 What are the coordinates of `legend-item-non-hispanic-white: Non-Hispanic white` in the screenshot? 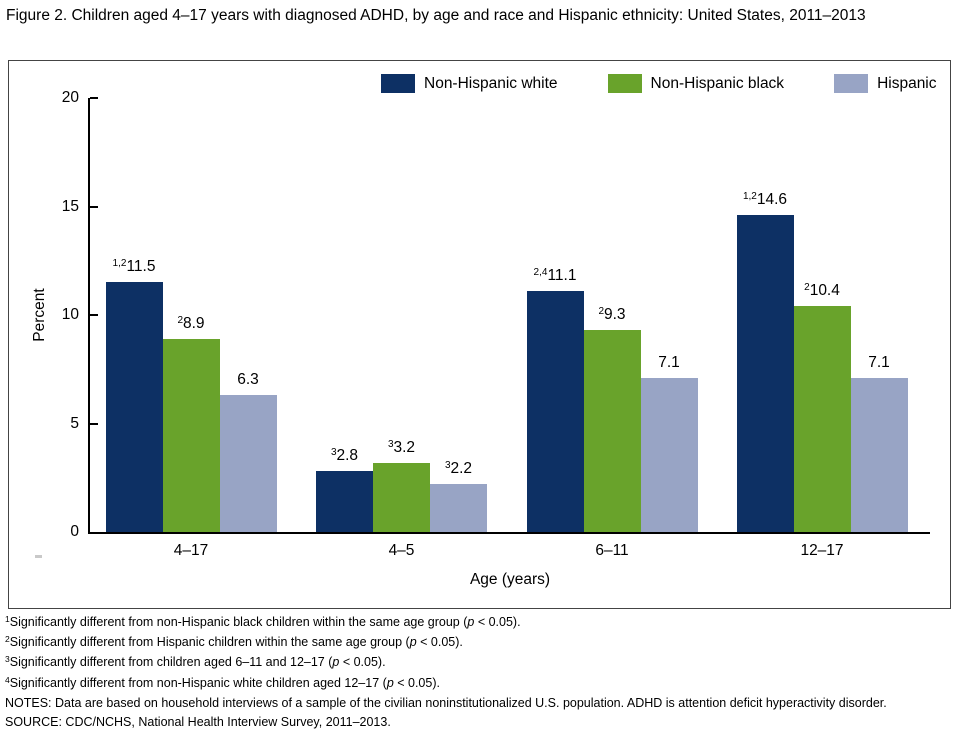 It's located at (469, 83).